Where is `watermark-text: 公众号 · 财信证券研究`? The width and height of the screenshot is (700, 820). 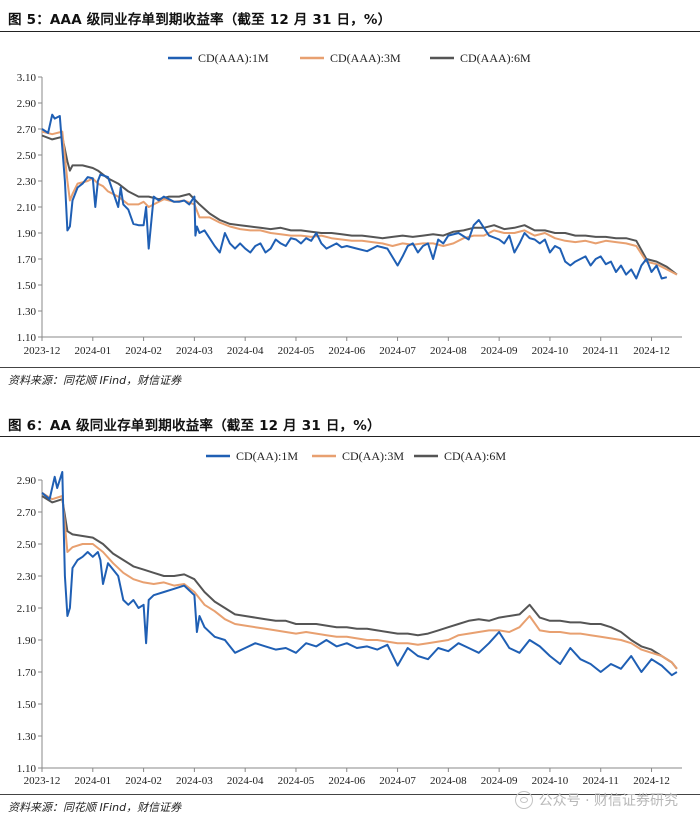
watermark-text: 公众号 · 财信证券研究 is located at coordinates (608, 801).